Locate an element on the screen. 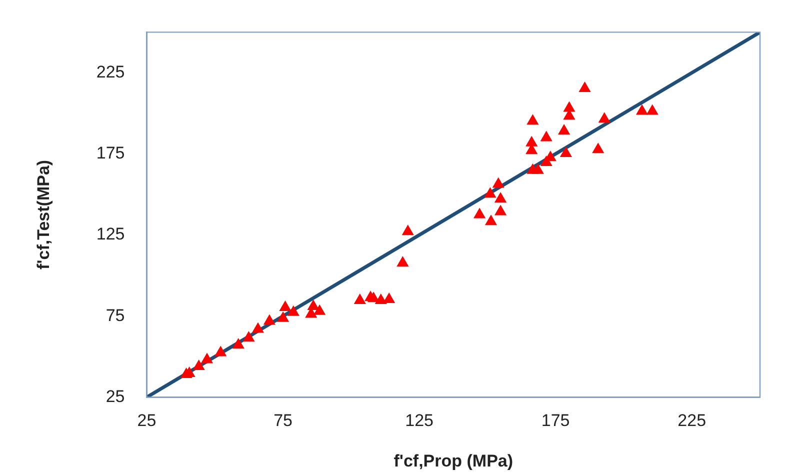 The height and width of the screenshot is (476, 795). y-tick-label: 225 is located at coordinates (110, 72).